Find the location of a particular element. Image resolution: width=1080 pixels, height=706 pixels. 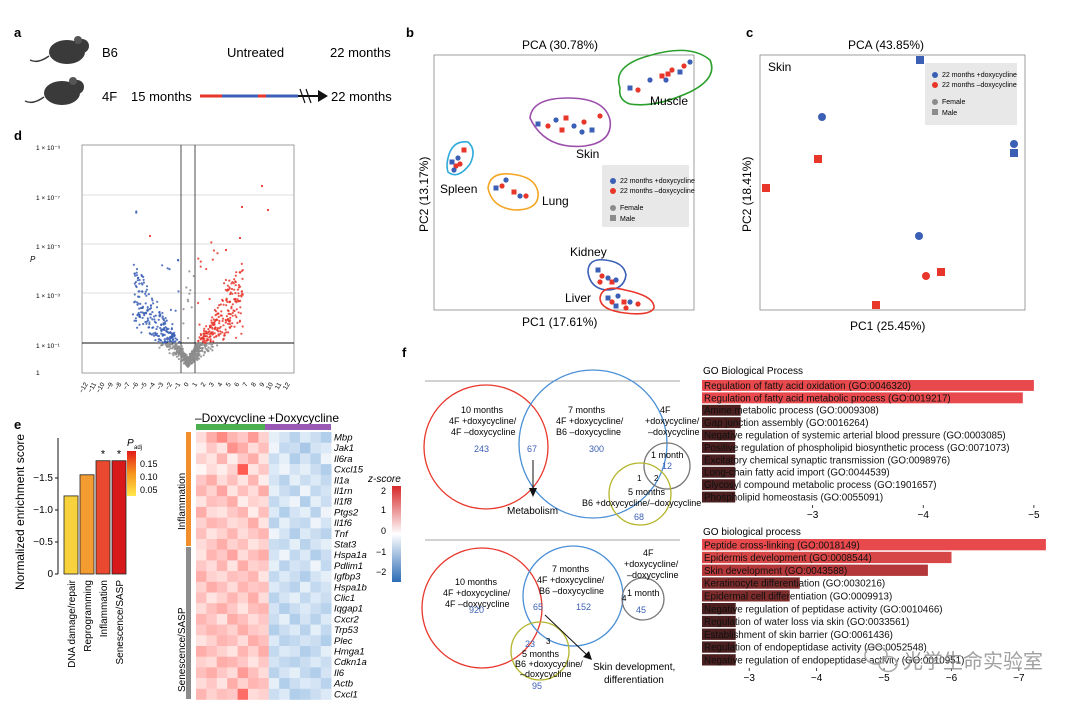

heatmap-gene-label: Stat3 is located at coordinates (345, 545).